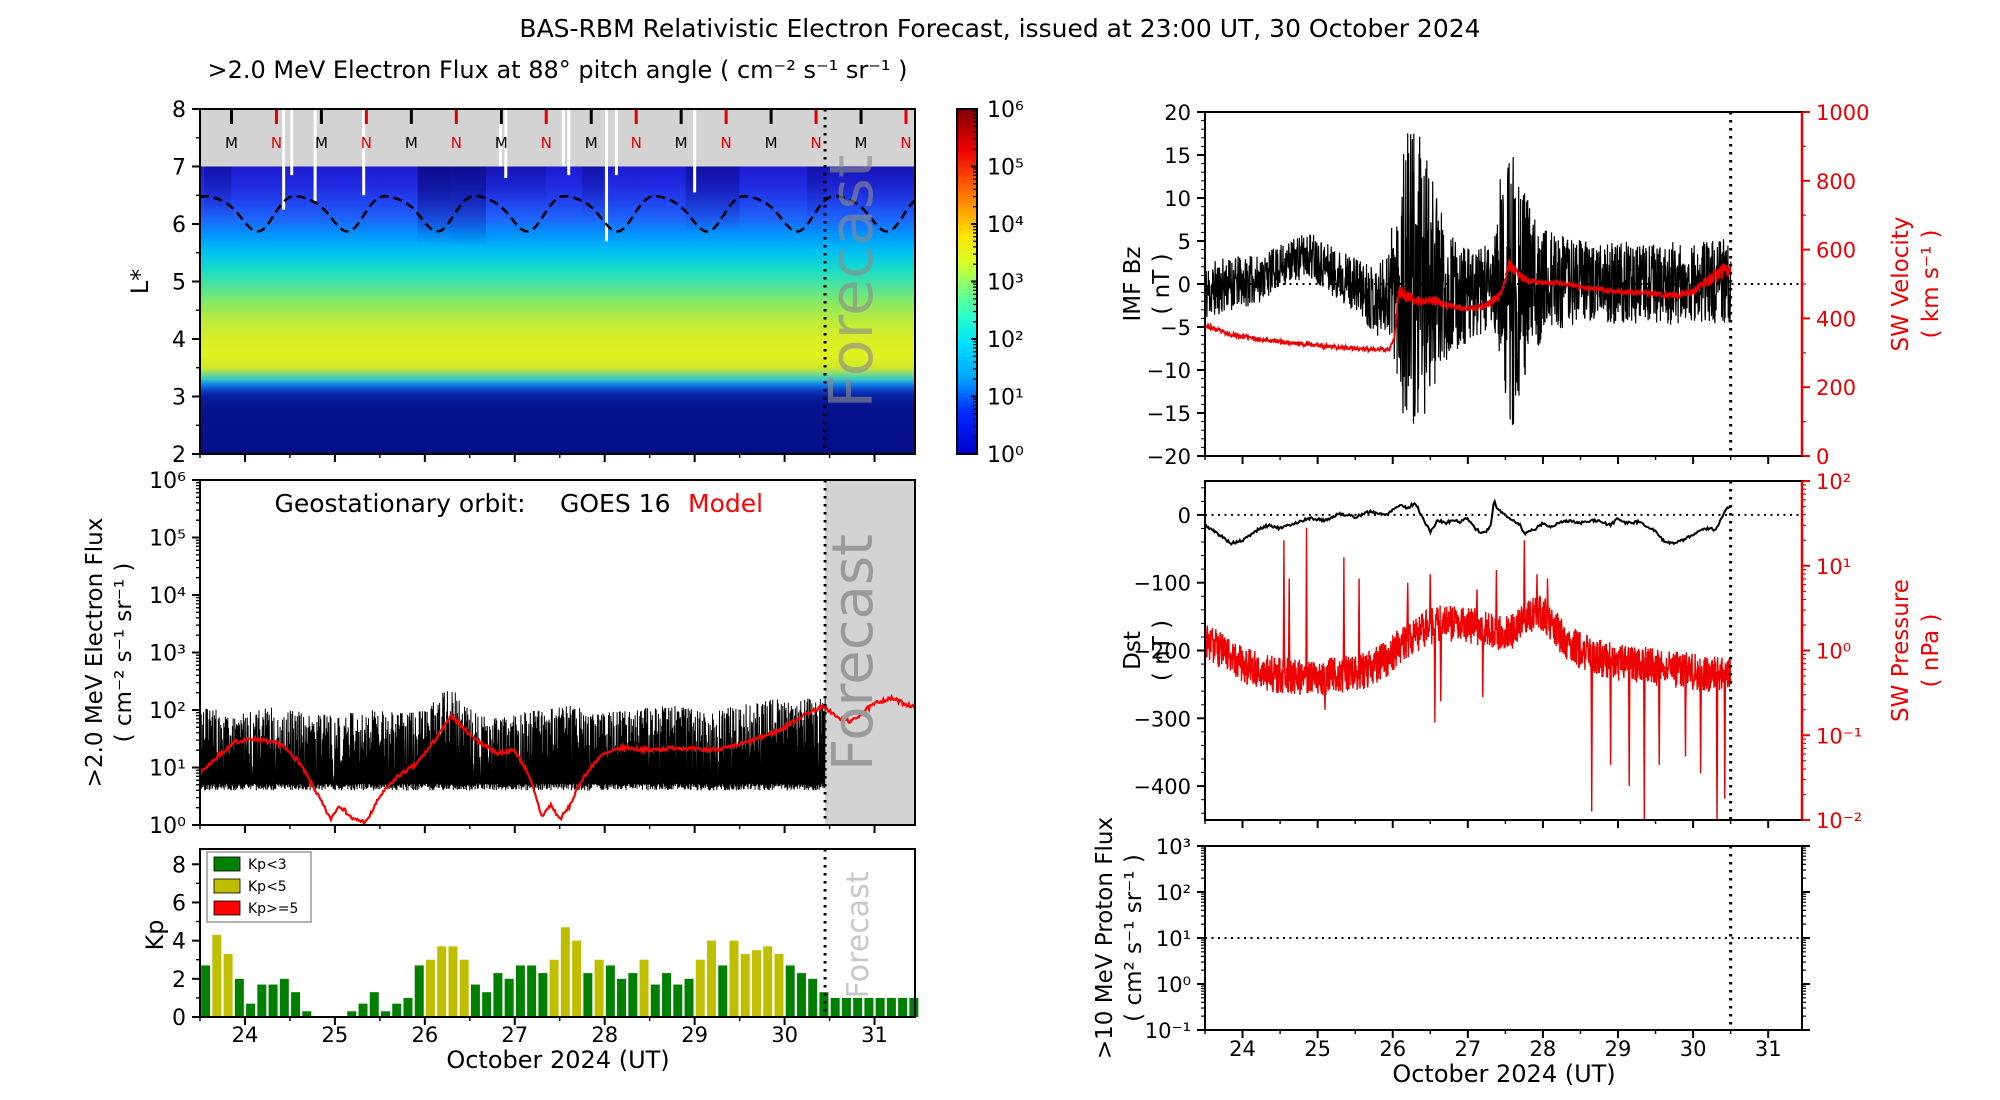 Image resolution: width=2000 pixels, height=1100 pixels. Describe the element at coordinates (1839, 821) in the screenshot. I see `svg-text: 10⁻²` at that location.